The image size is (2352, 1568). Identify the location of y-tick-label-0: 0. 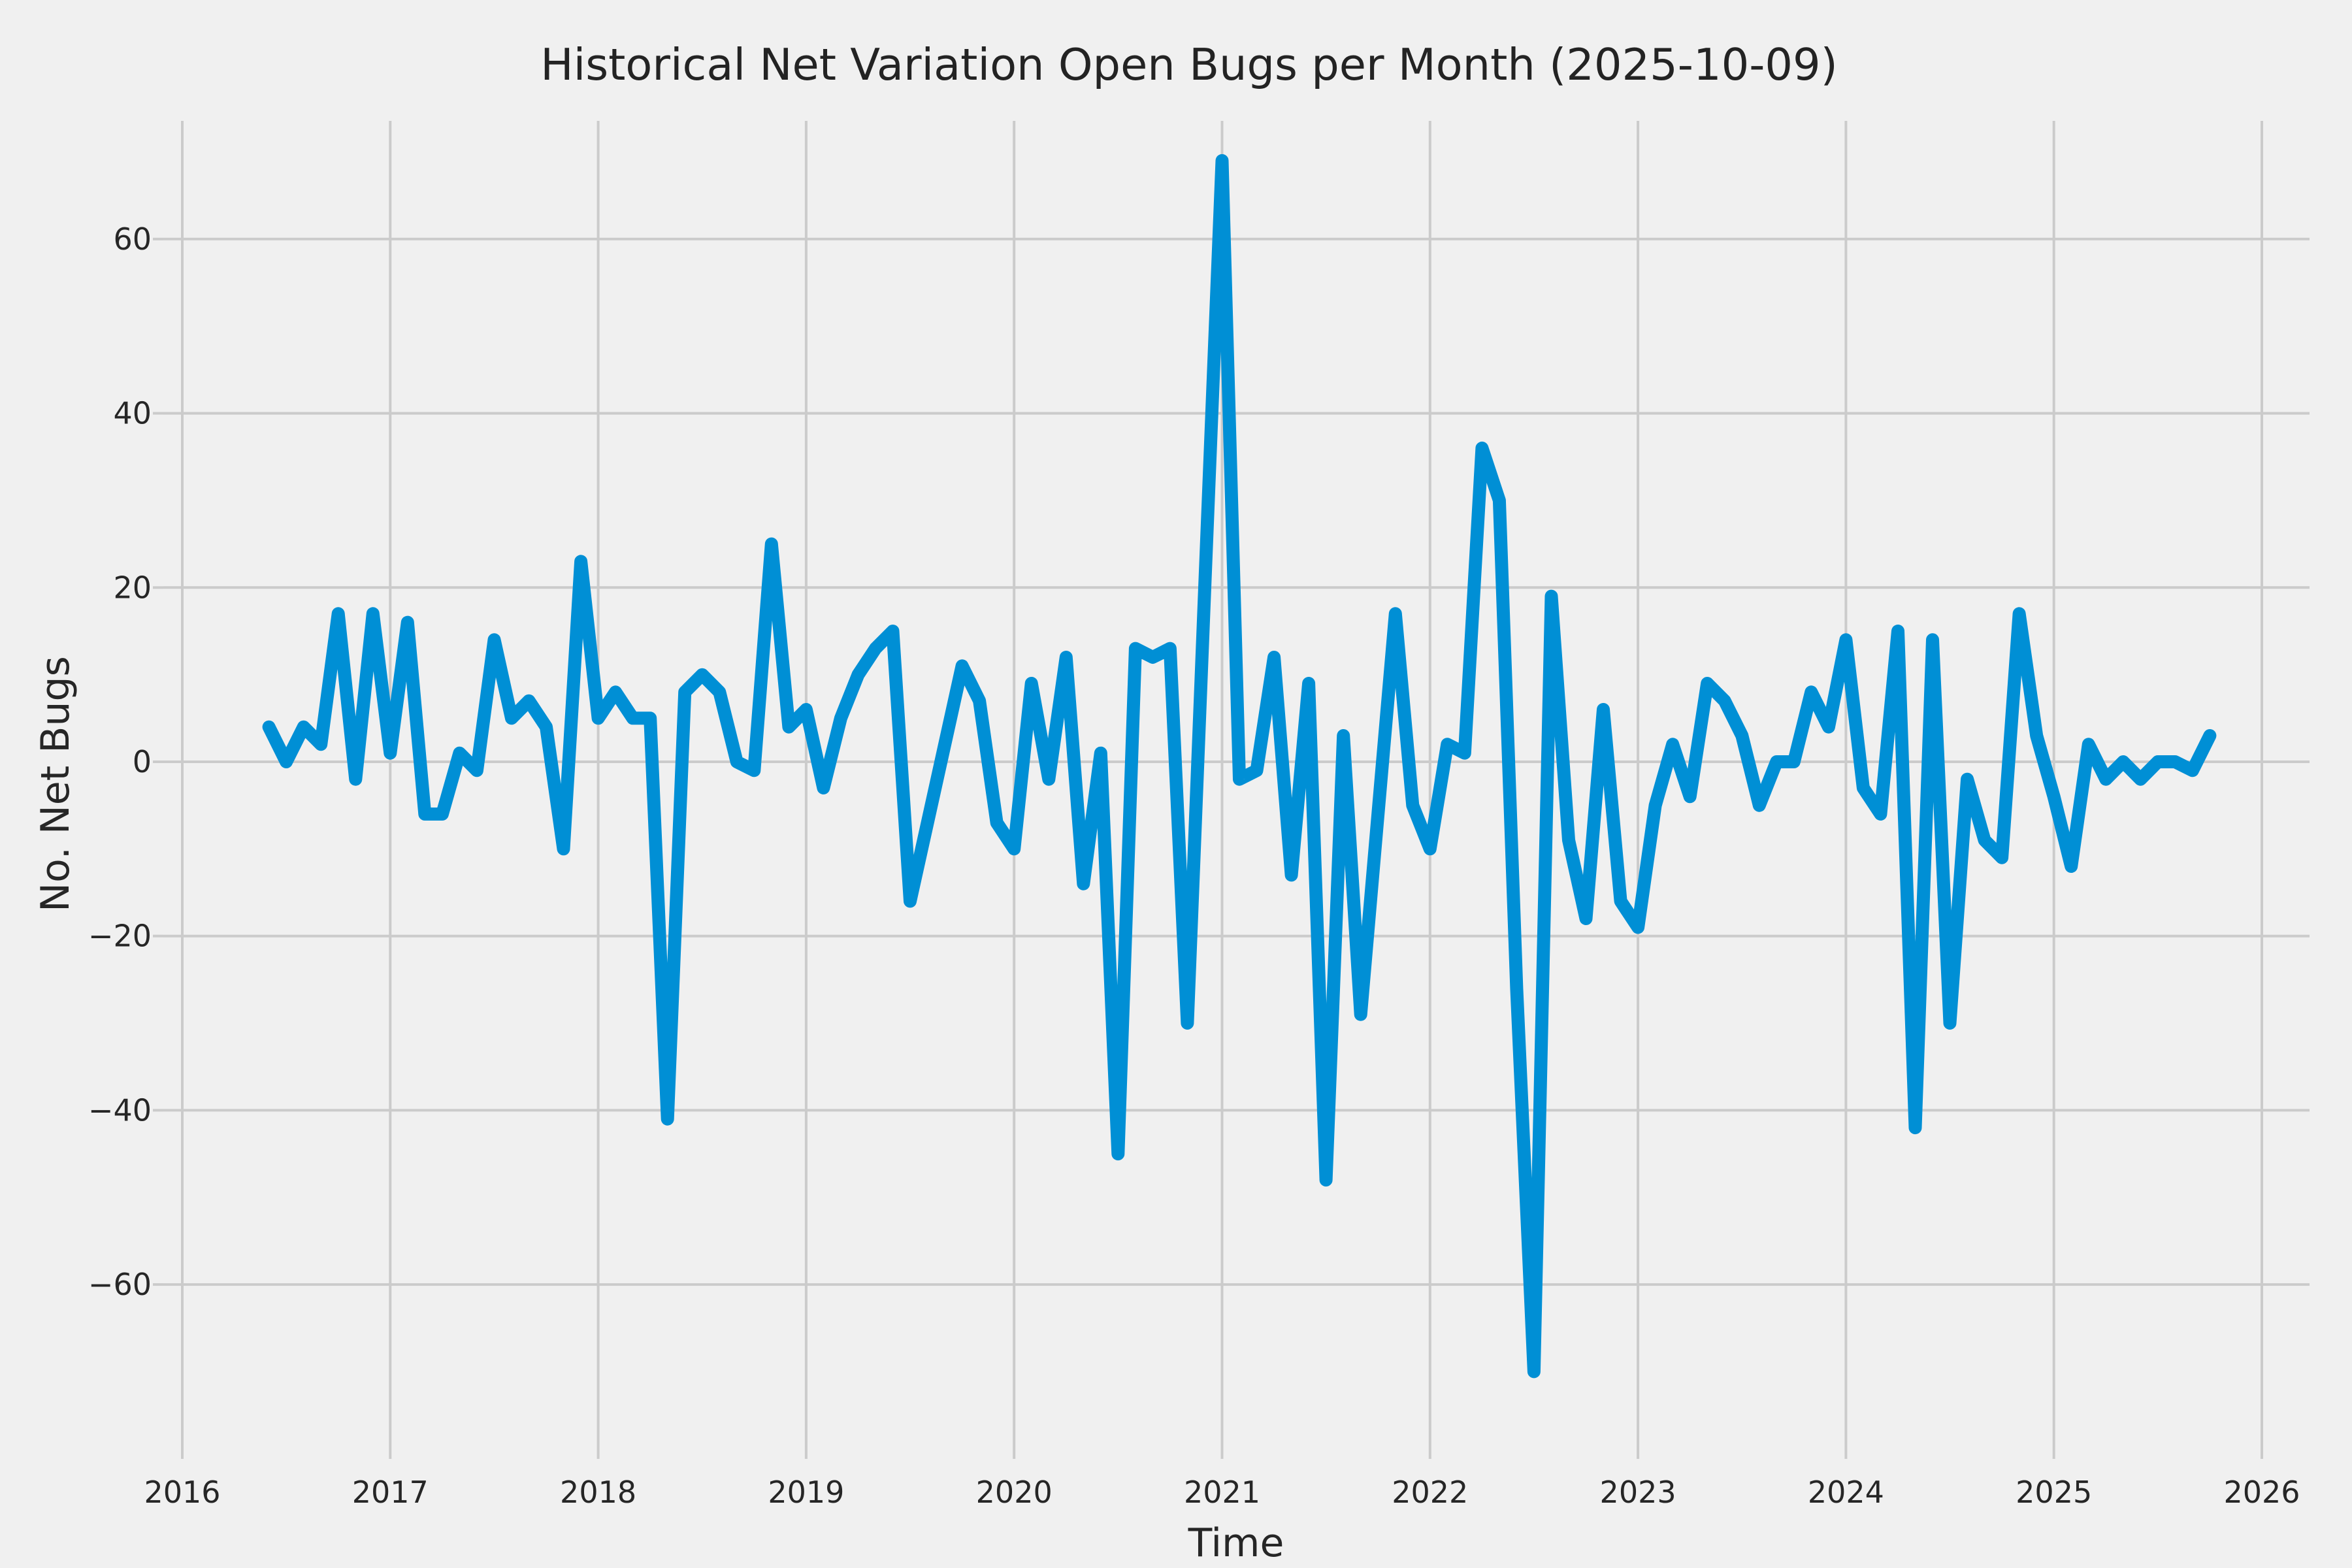
(142, 761).